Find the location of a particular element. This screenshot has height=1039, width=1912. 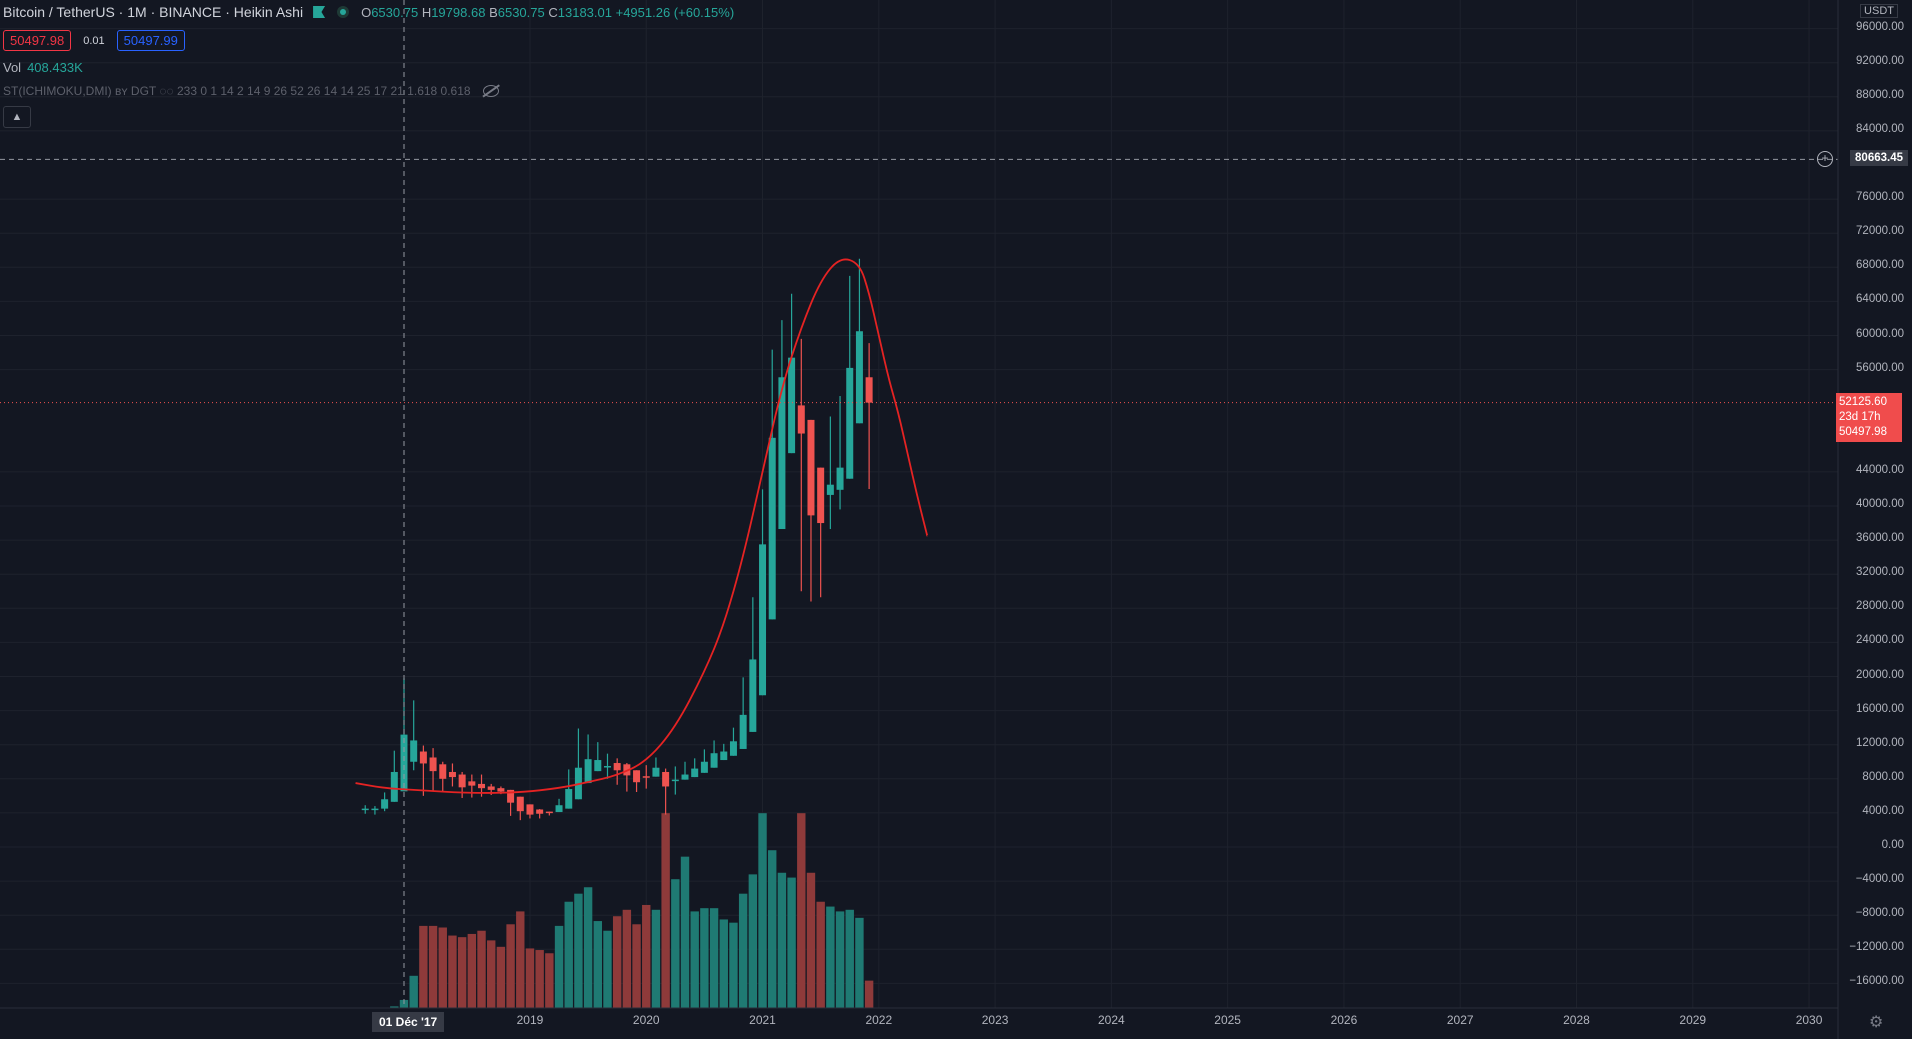

price-tick-label: 40000.00 is located at coordinates (1880, 504).